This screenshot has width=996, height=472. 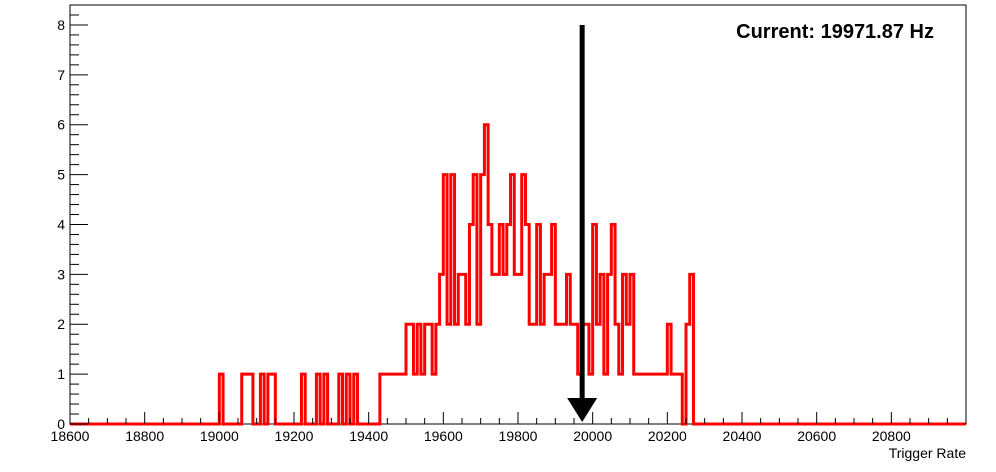 I want to click on x-tick-label: 20600, so click(x=816, y=436).